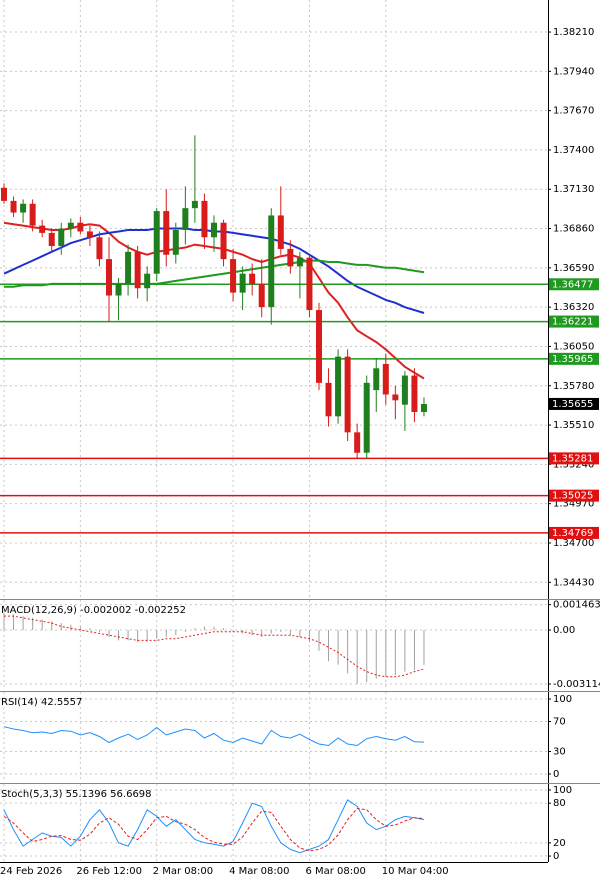 This screenshot has width=600, height=879. I want to click on y-tick-label: 1.37130, so click(573, 189).